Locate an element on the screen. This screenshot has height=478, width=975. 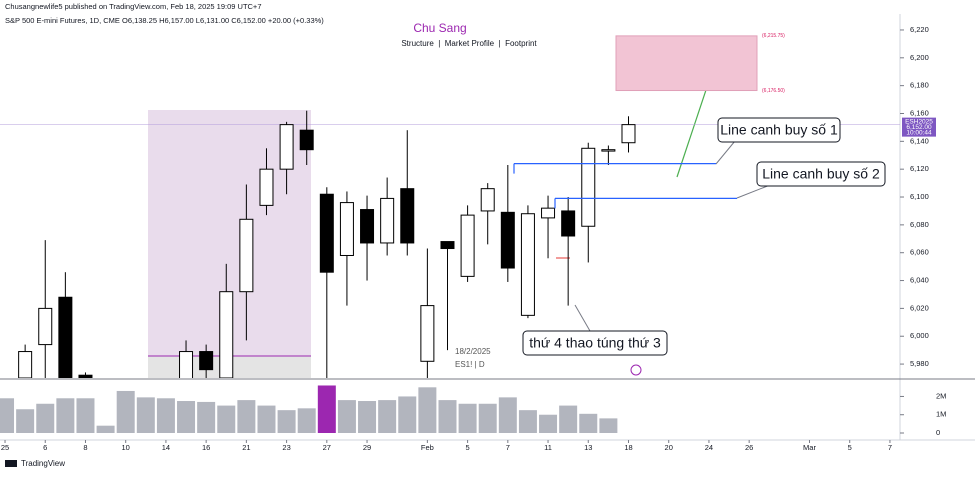
event-icon is located at coordinates (636, 370).